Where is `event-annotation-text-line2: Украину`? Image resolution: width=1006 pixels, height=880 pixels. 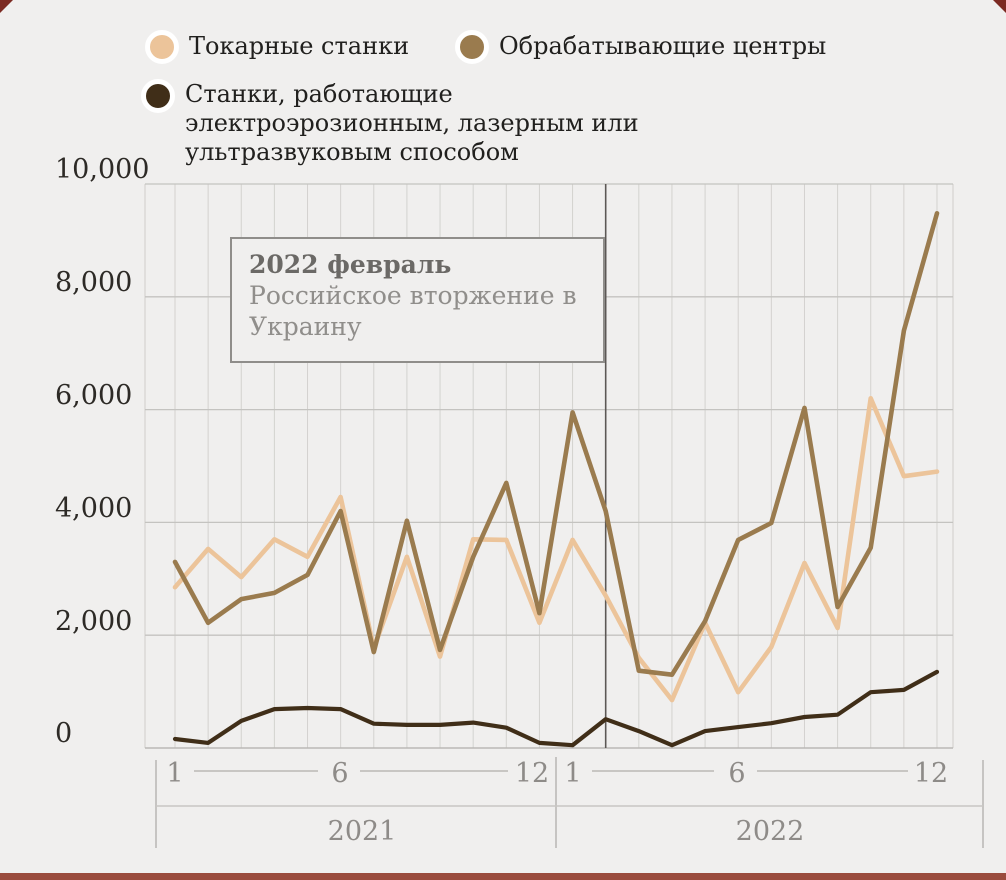 event-annotation-text-line2: Украину is located at coordinates (305, 326).